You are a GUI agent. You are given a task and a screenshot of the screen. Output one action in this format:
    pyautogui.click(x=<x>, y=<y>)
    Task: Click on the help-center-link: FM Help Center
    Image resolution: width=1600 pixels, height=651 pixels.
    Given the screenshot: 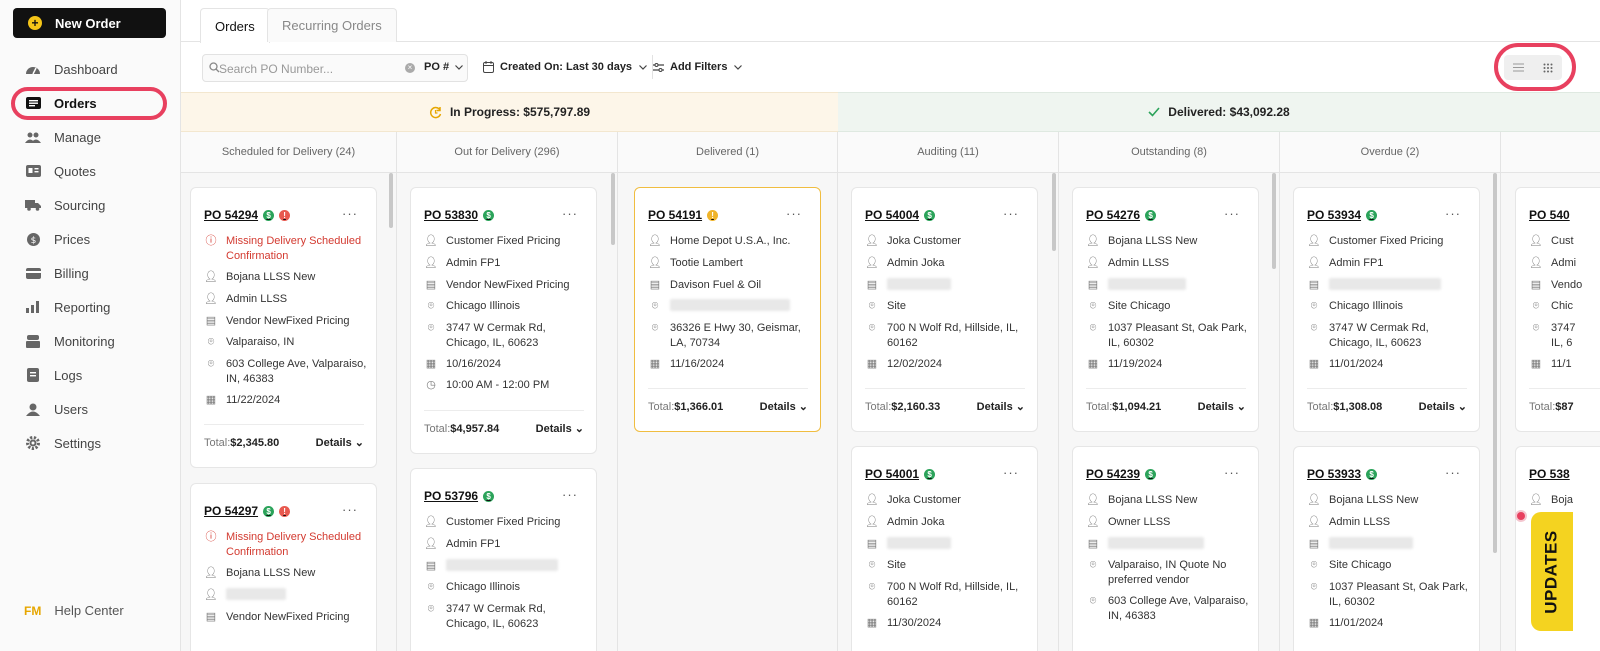 What is the action you would take?
    pyautogui.click(x=74, y=610)
    